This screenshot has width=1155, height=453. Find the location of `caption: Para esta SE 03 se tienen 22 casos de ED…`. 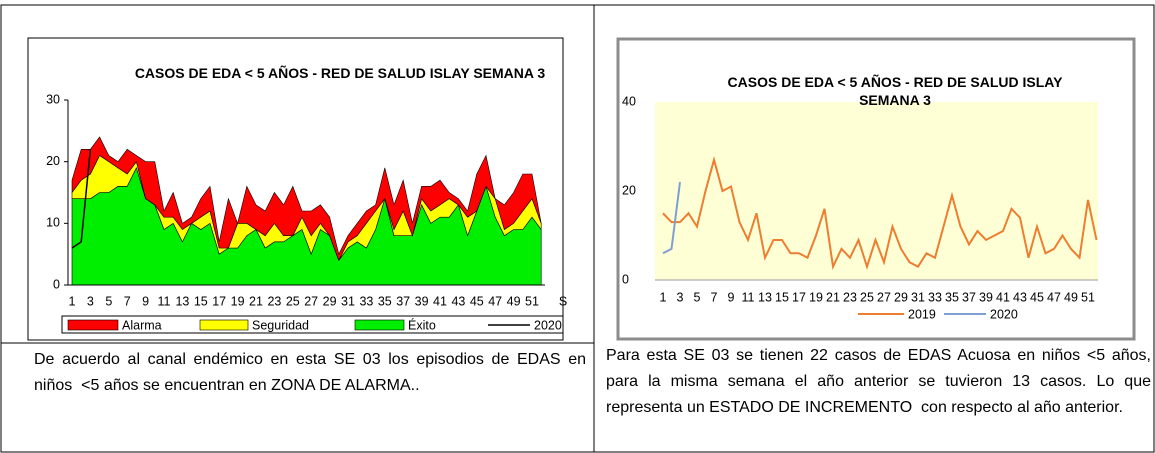

caption: Para esta SE 03 se tienen 22 casos de ED… is located at coordinates (878, 381).